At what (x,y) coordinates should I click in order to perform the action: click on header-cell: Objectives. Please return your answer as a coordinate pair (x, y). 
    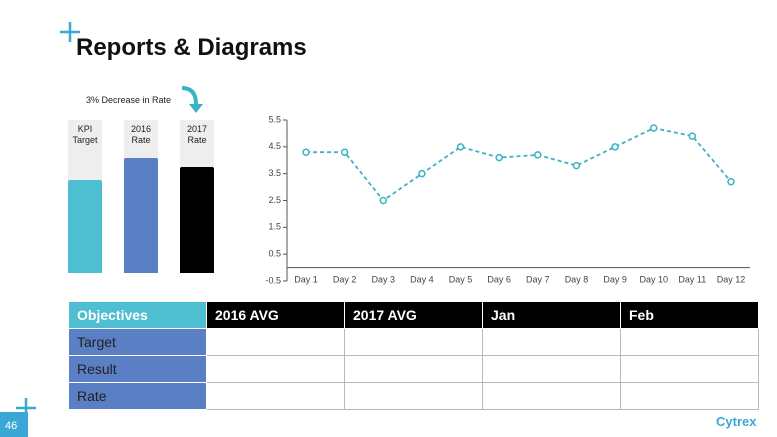
    Looking at the image, I should click on (137, 315).